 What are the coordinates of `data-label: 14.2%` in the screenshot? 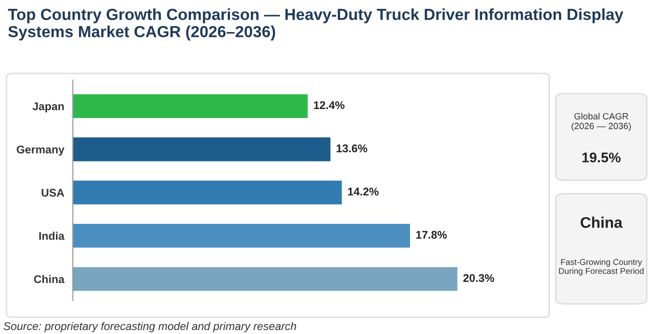 It's located at (363, 192).